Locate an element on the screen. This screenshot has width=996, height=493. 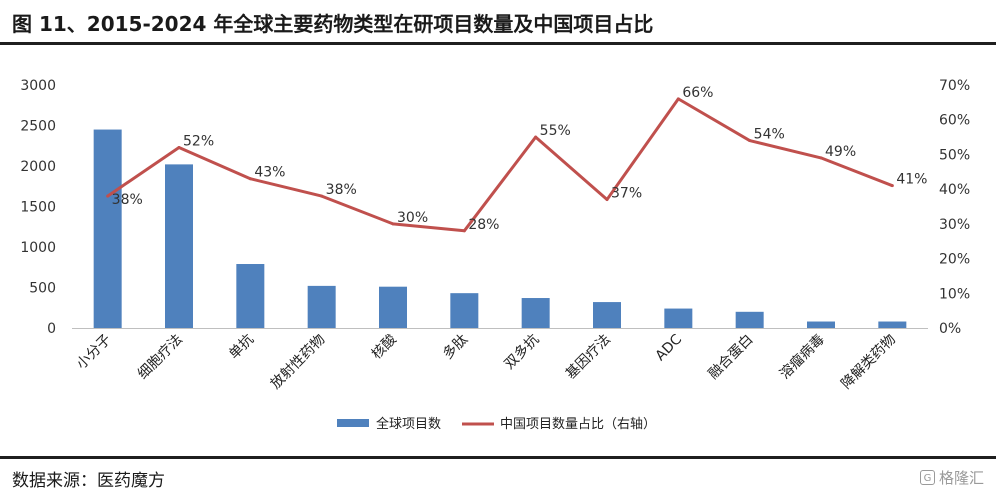
category-label: 双多抗 is located at coordinates (522, 352).